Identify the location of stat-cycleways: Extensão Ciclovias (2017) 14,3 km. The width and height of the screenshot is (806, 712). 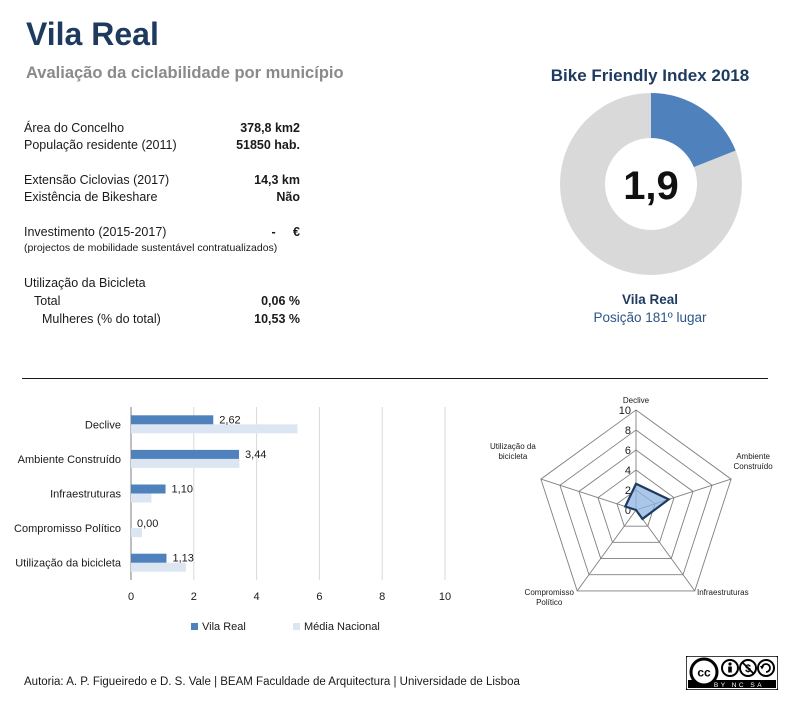
(162, 180).